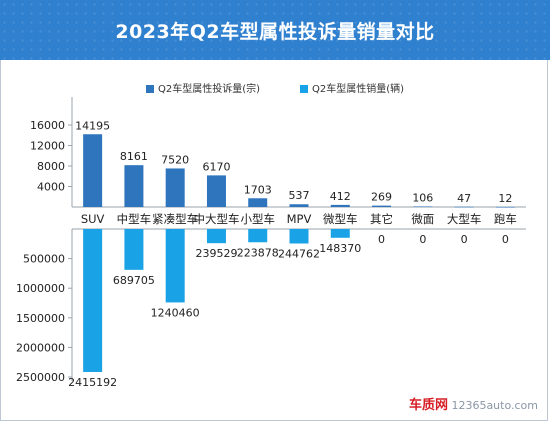  What do you see at coordinates (422, 219) in the screenshot?
I see `category-label: 微面` at bounding box center [422, 219].